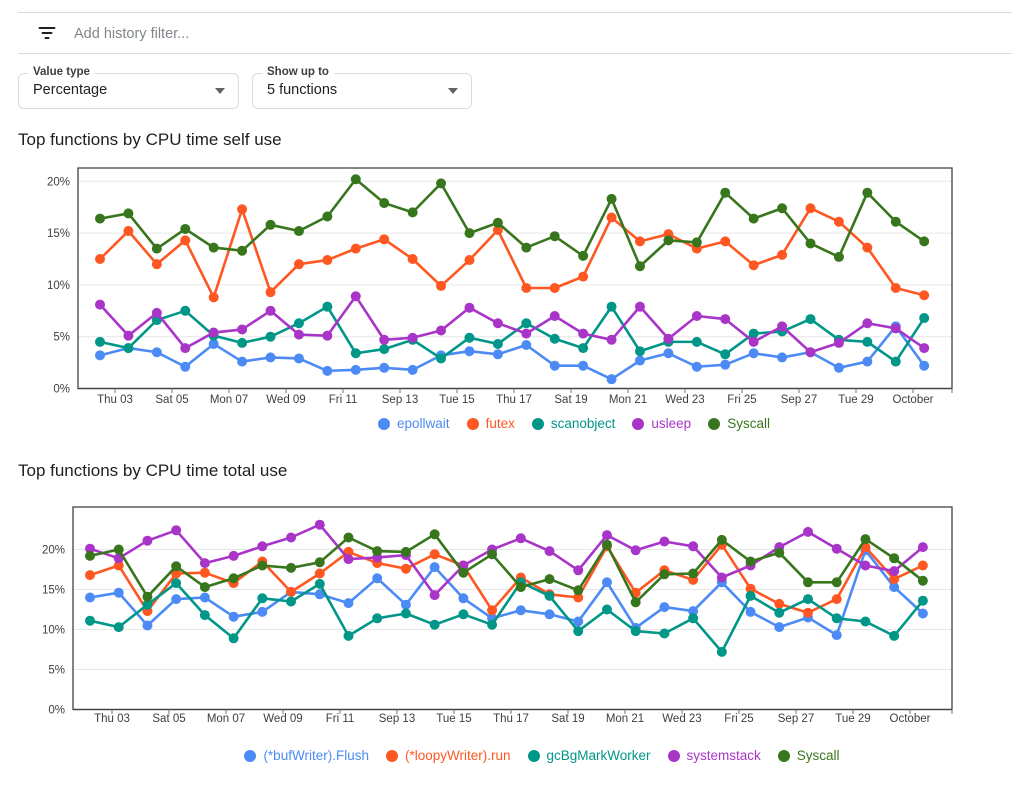 Image resolution: width=1030 pixels, height=791 pixels. What do you see at coordinates (362, 87) in the screenshot?
I see `show-up-to-select: Show up to 5 functions` at bounding box center [362, 87].